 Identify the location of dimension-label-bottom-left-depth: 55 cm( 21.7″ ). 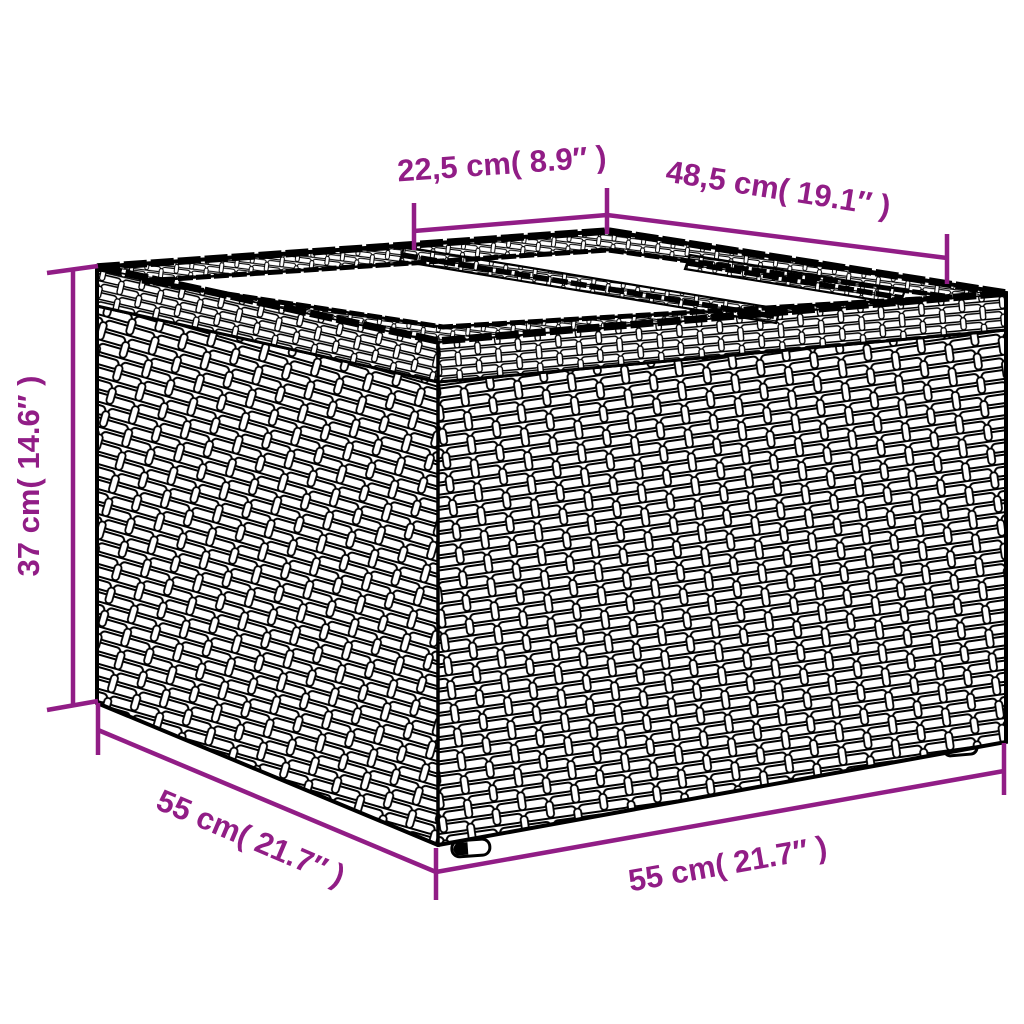
(251, 838).